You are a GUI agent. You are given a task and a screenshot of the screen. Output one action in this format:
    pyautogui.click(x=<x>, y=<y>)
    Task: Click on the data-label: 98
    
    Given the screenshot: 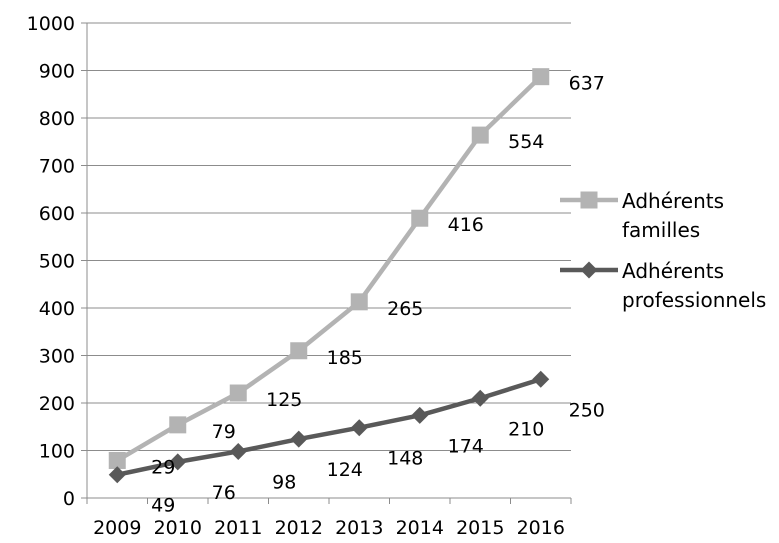 What is the action you would take?
    pyautogui.click(x=284, y=482)
    